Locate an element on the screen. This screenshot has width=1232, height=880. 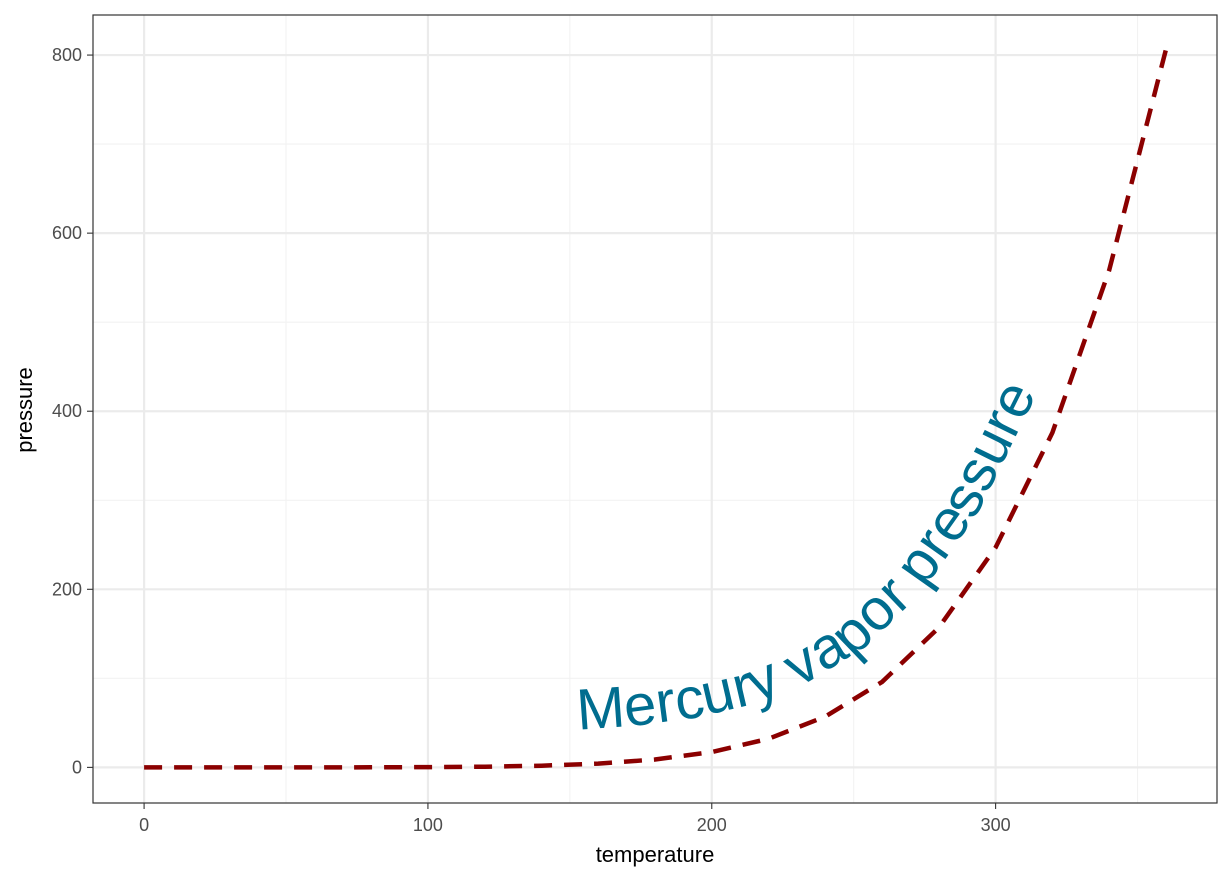
y-tick-label: 800 is located at coordinates (67, 55).